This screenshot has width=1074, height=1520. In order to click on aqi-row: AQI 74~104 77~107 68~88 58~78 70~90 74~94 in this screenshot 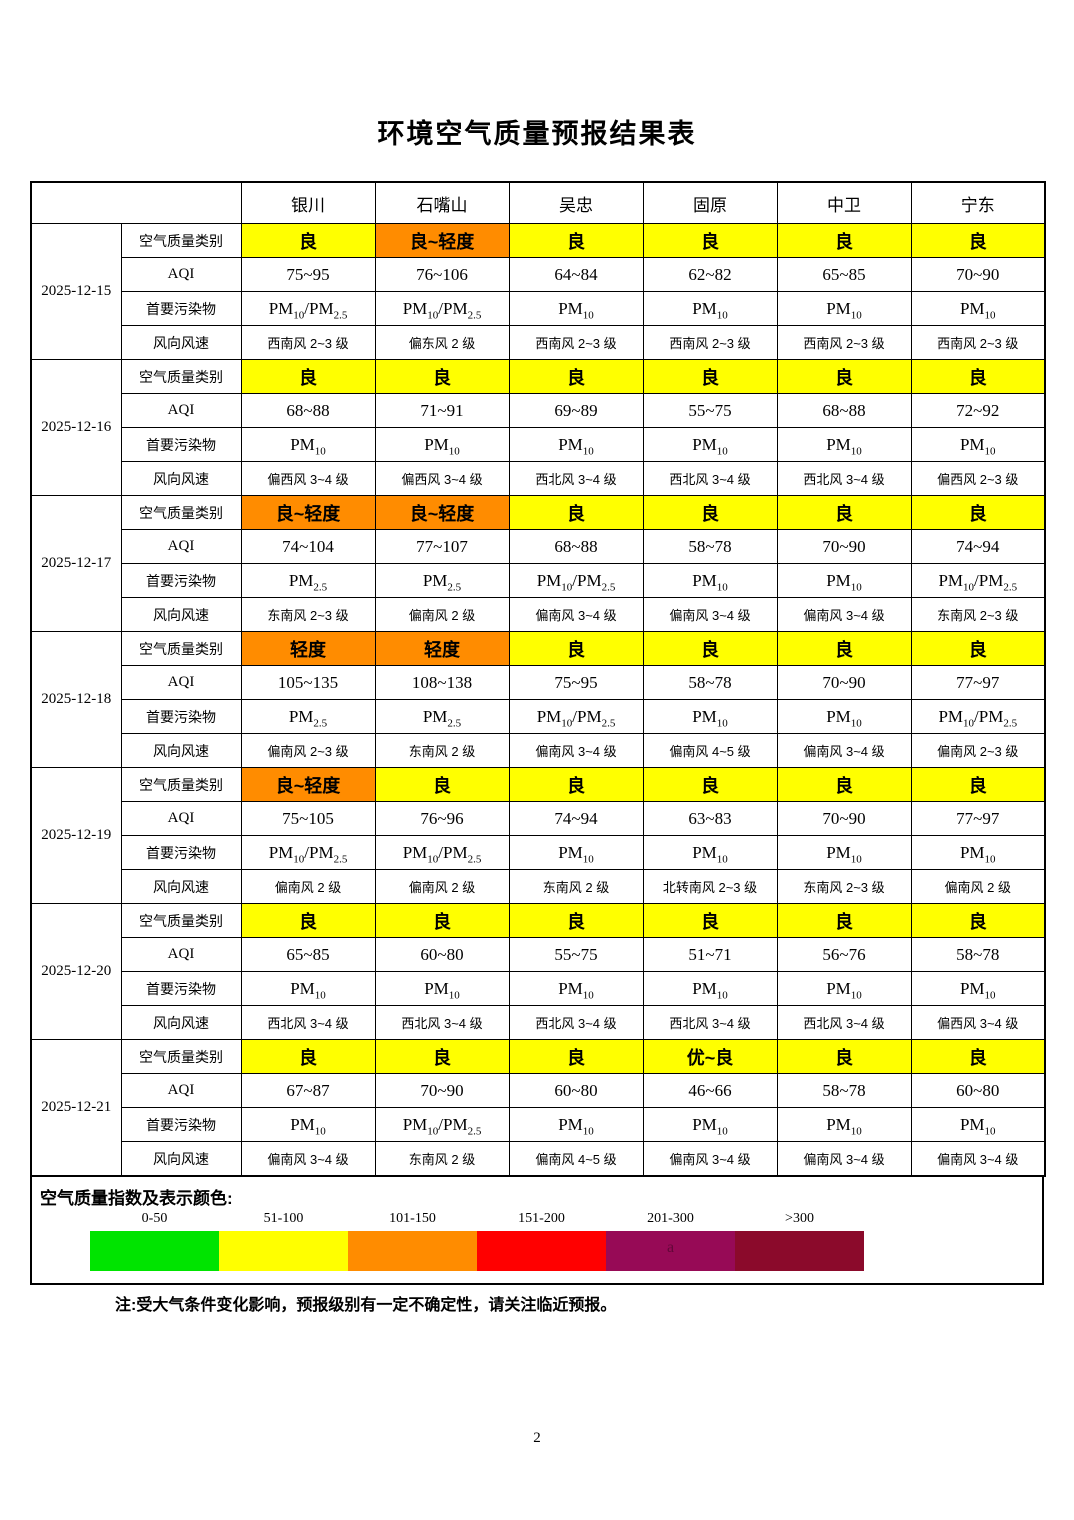, I will do `click(538, 546)`.